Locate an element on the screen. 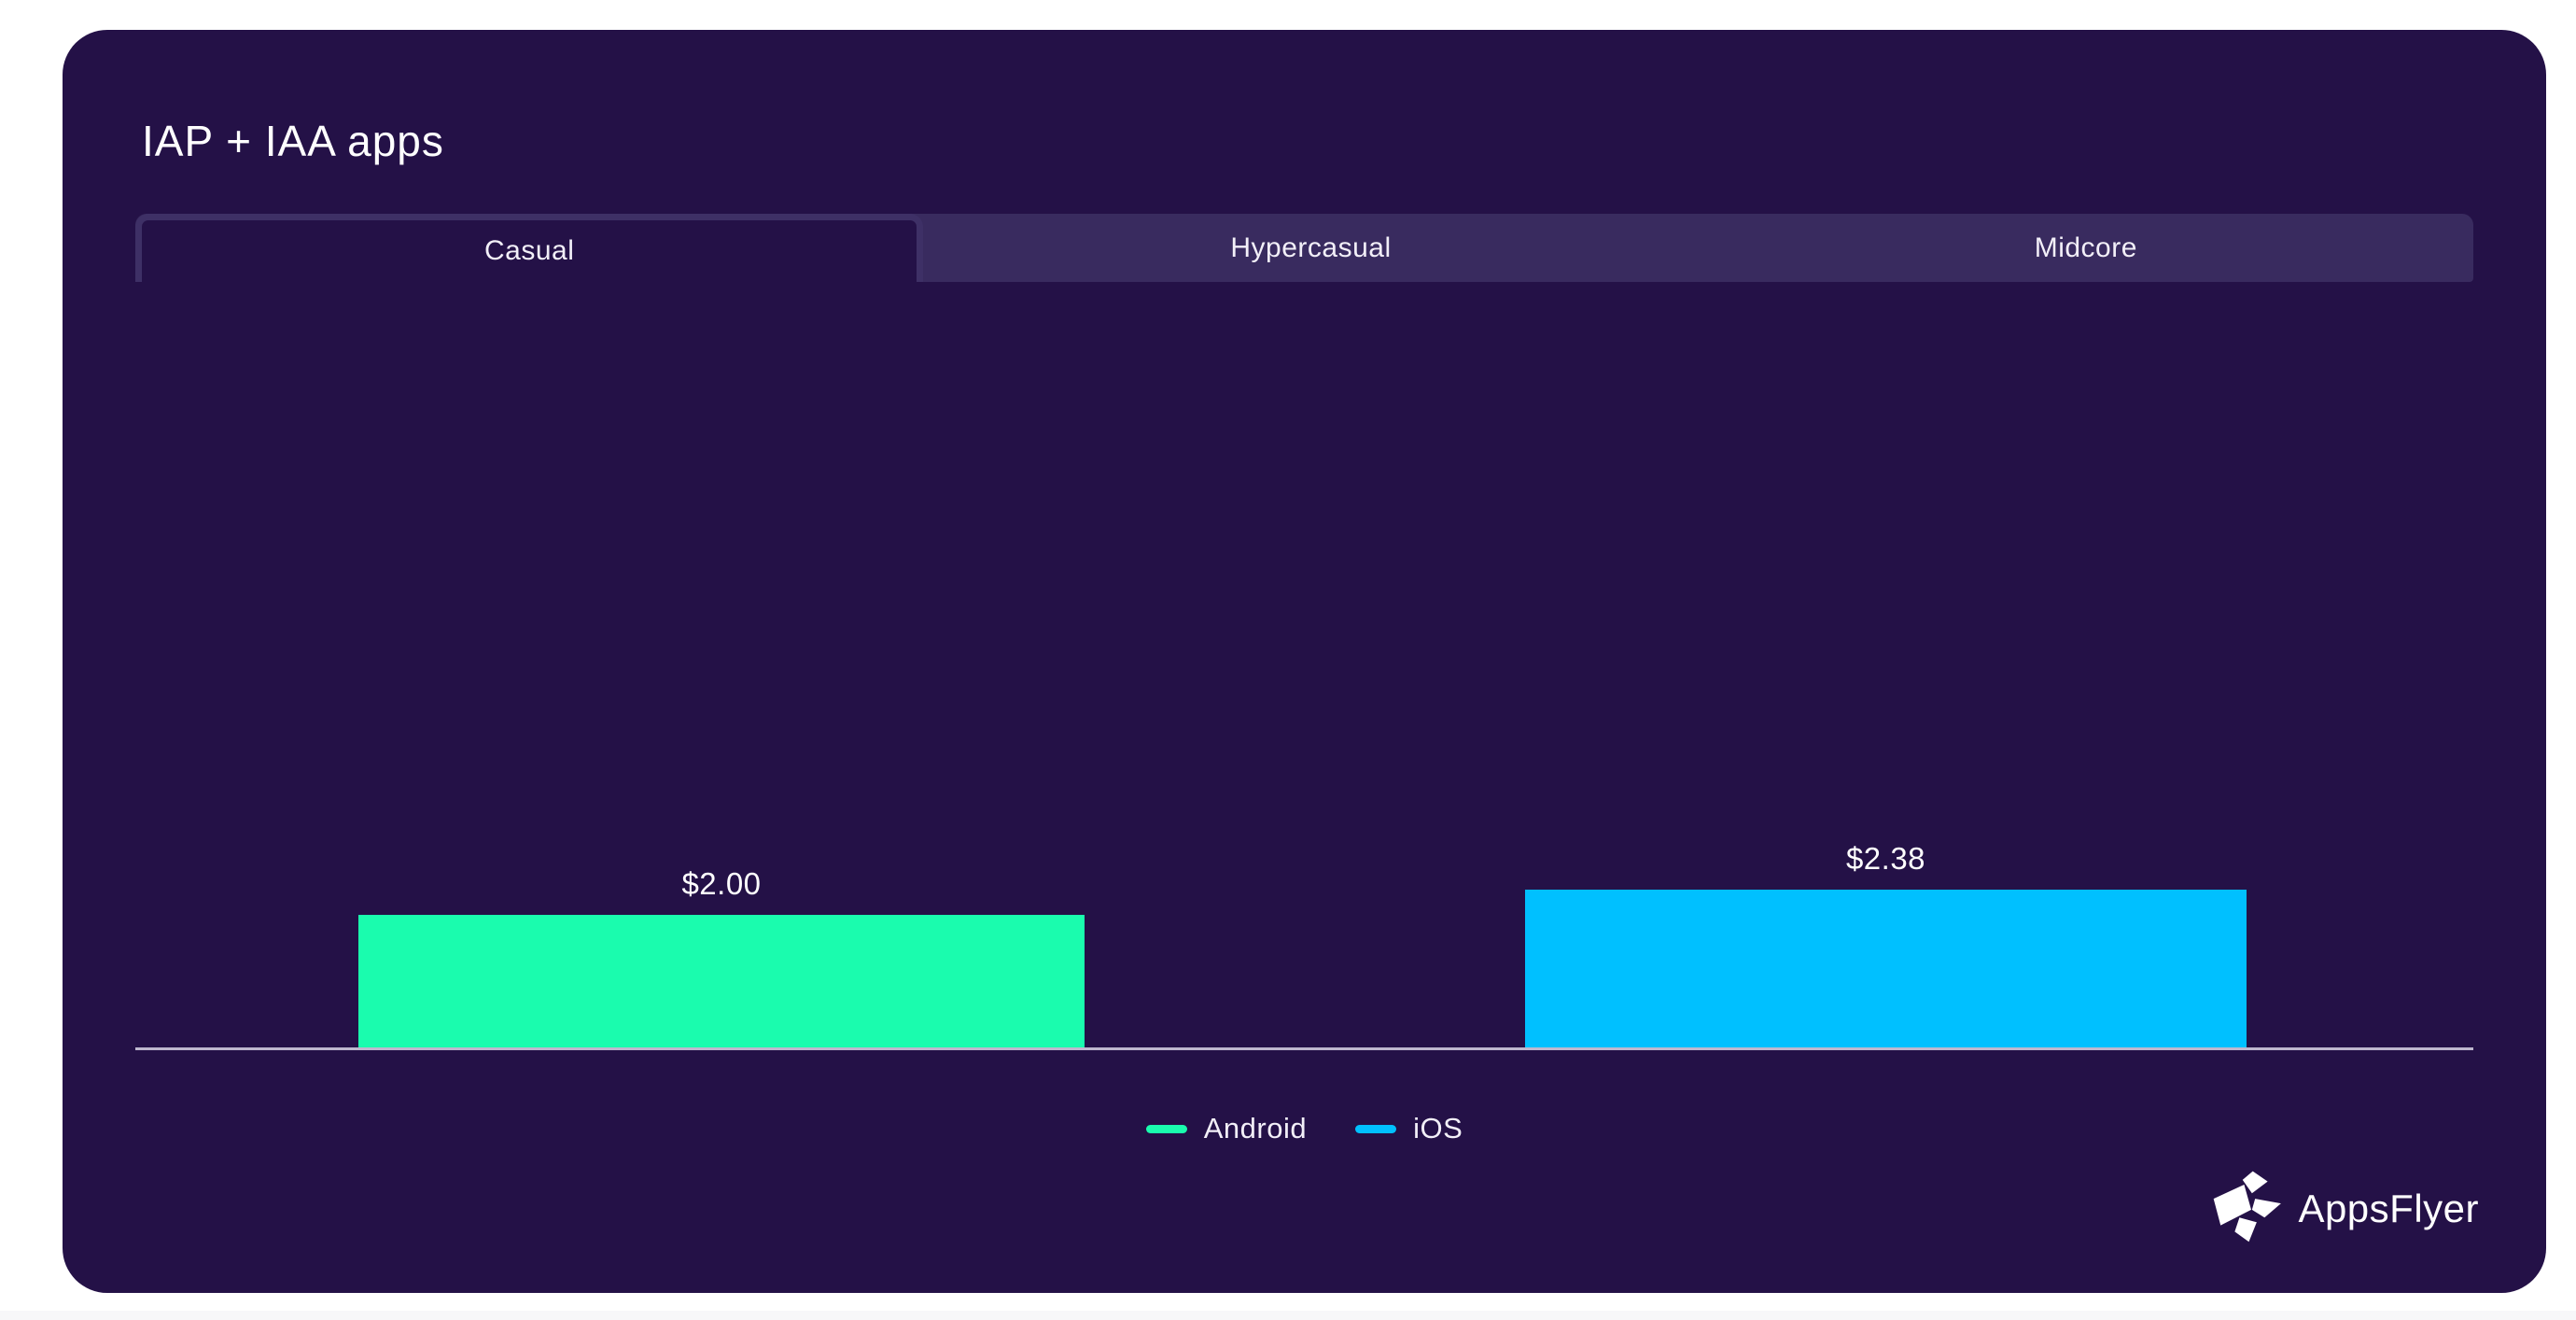 Image resolution: width=2576 pixels, height=1320 pixels. legend-label-ios: iOS is located at coordinates (1438, 1128).